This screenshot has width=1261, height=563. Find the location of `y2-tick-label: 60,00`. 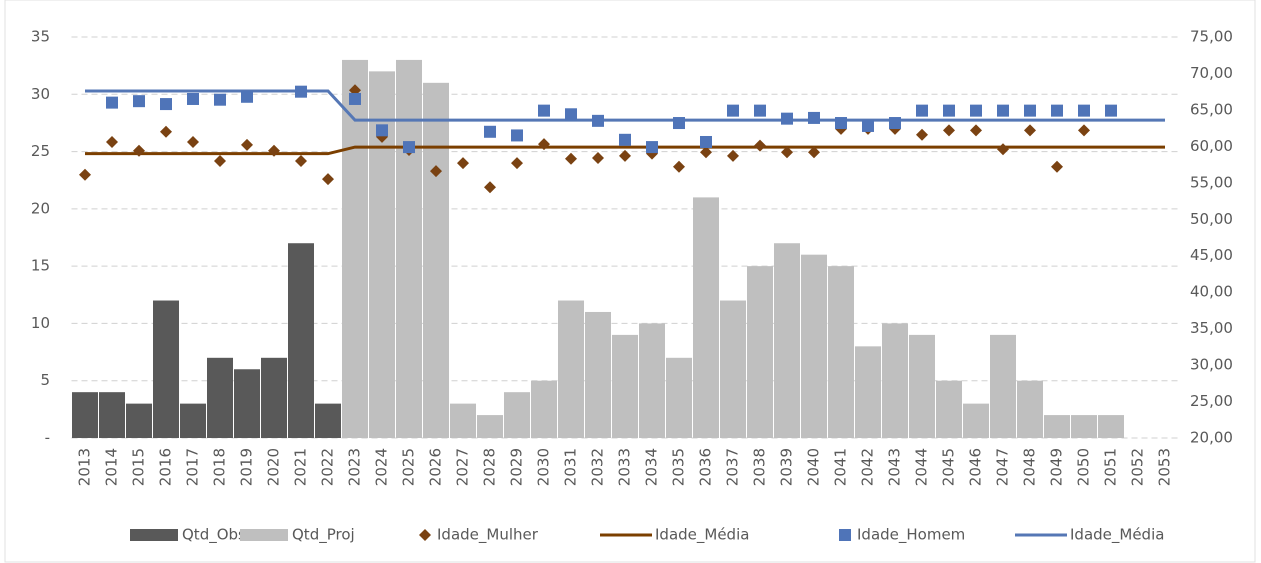

y2-tick-label: 60,00 is located at coordinates (1211, 146).